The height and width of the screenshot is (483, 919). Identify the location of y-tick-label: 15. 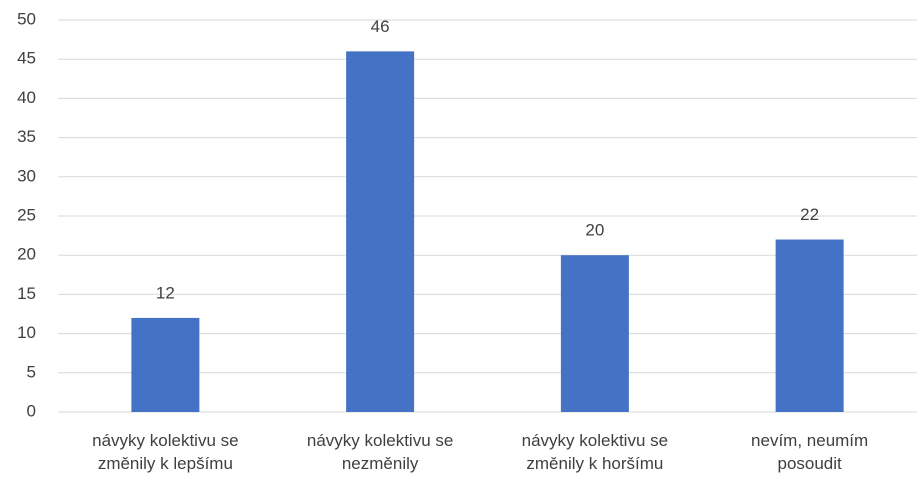
(26, 293).